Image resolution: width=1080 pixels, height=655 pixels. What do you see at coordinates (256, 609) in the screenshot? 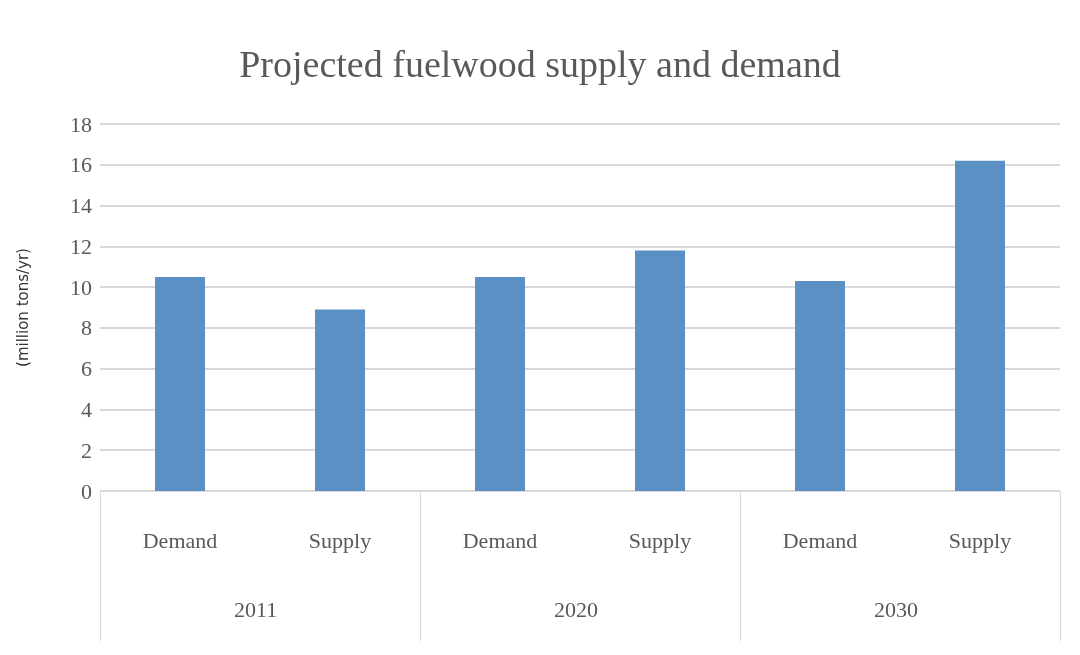
I see `text: 2011` at bounding box center [256, 609].